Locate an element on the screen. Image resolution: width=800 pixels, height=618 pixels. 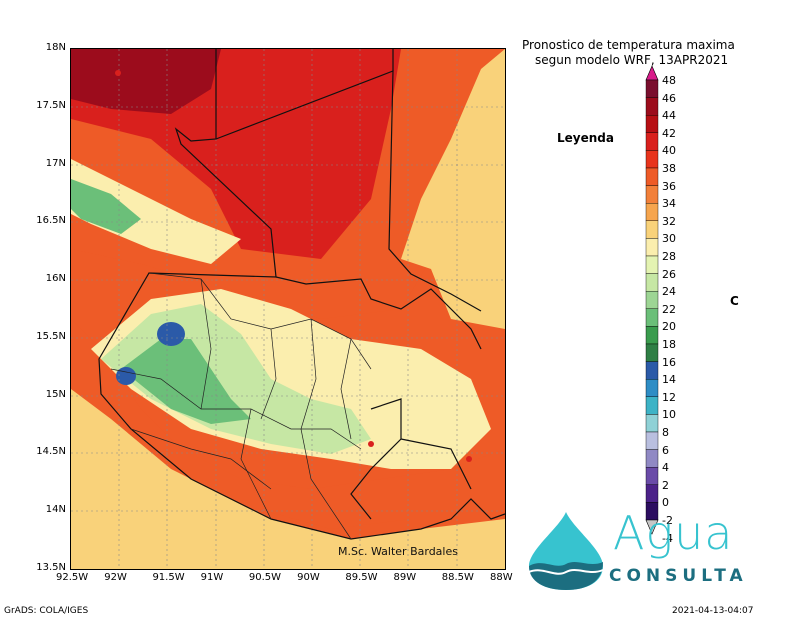
x-tick-label: 90W is located at coordinates (308, 577).